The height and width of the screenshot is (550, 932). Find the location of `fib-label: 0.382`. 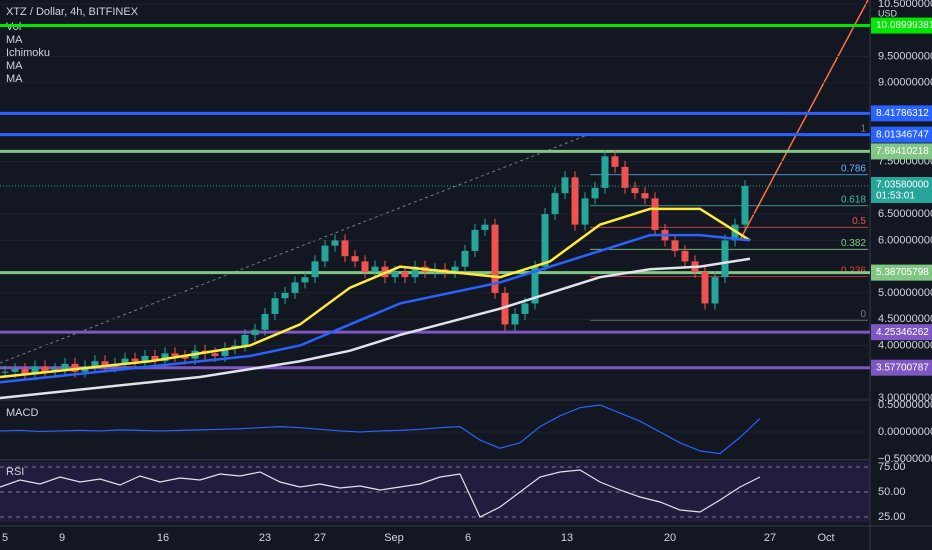

fib-label: 0.382 is located at coordinates (853, 243).